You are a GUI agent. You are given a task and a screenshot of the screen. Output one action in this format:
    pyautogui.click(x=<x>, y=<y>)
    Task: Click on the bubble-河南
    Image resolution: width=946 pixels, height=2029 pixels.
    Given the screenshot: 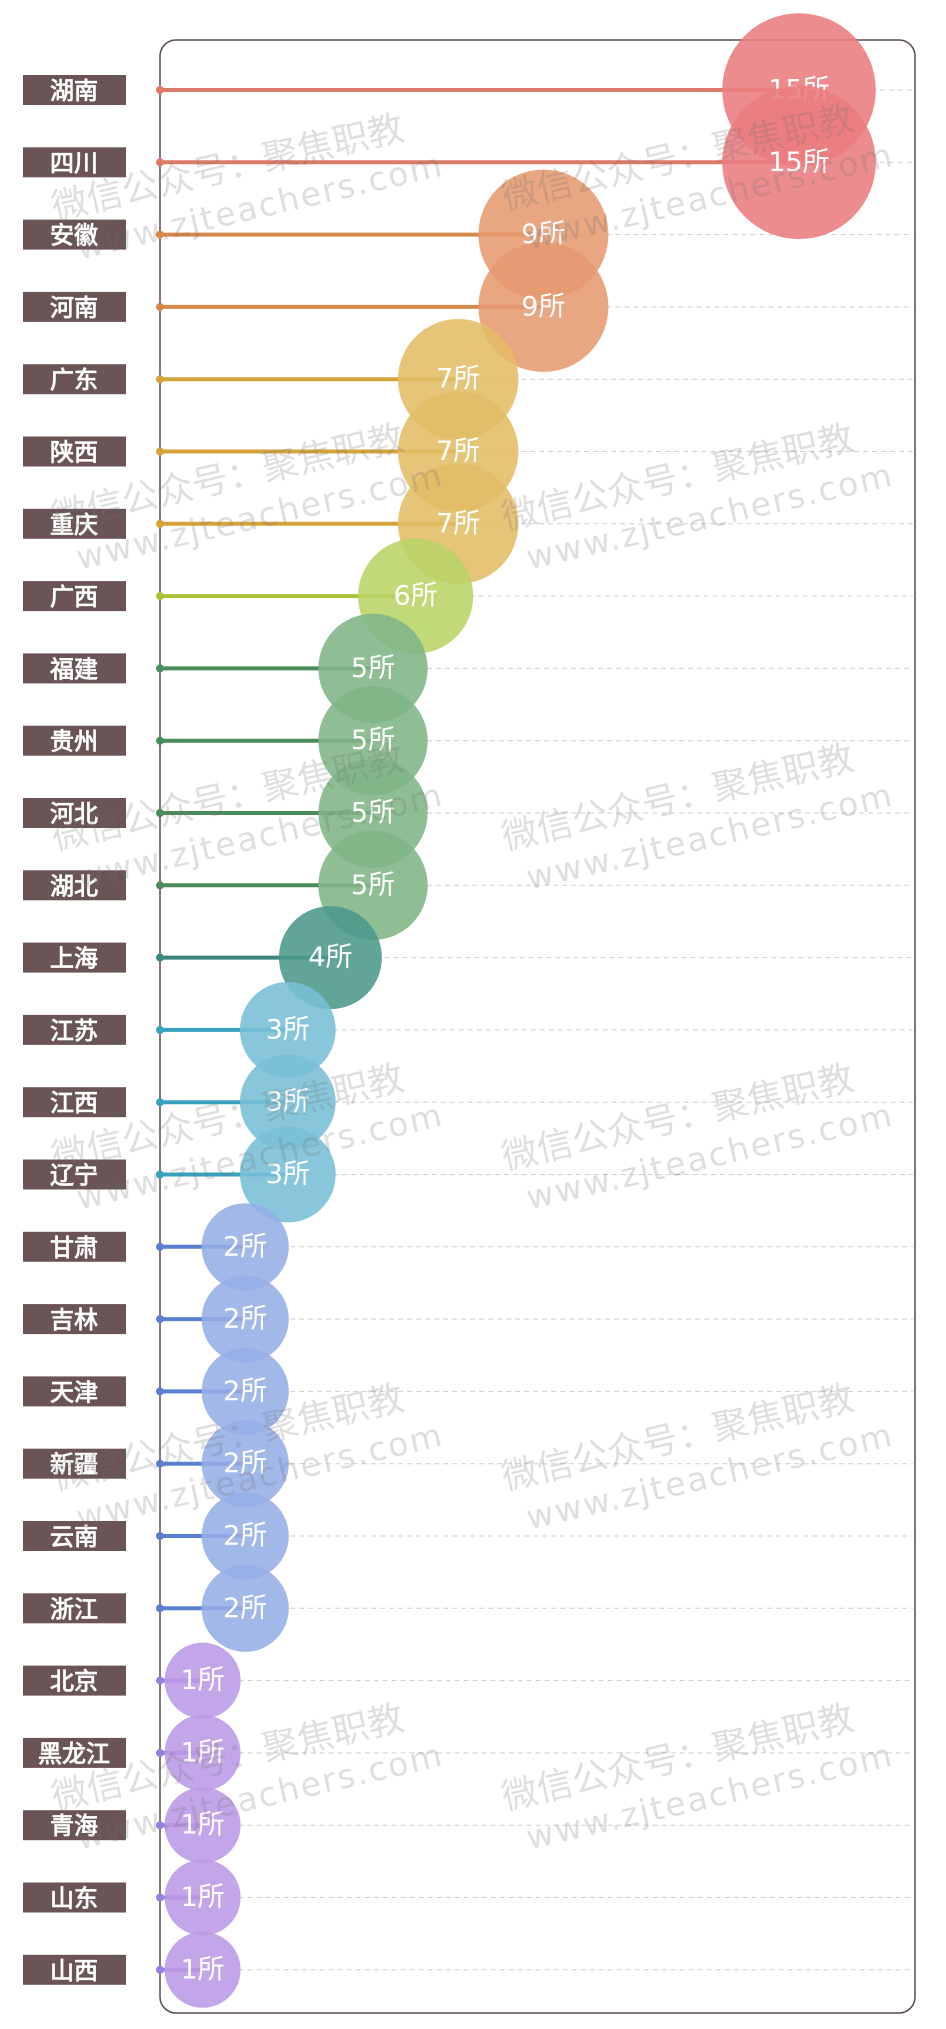 What is the action you would take?
    pyautogui.click(x=543, y=306)
    